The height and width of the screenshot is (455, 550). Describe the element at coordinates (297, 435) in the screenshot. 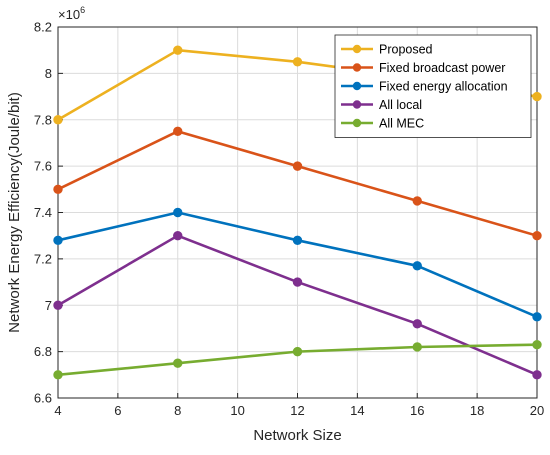

I see `x-axis-title: Network Size` at that location.